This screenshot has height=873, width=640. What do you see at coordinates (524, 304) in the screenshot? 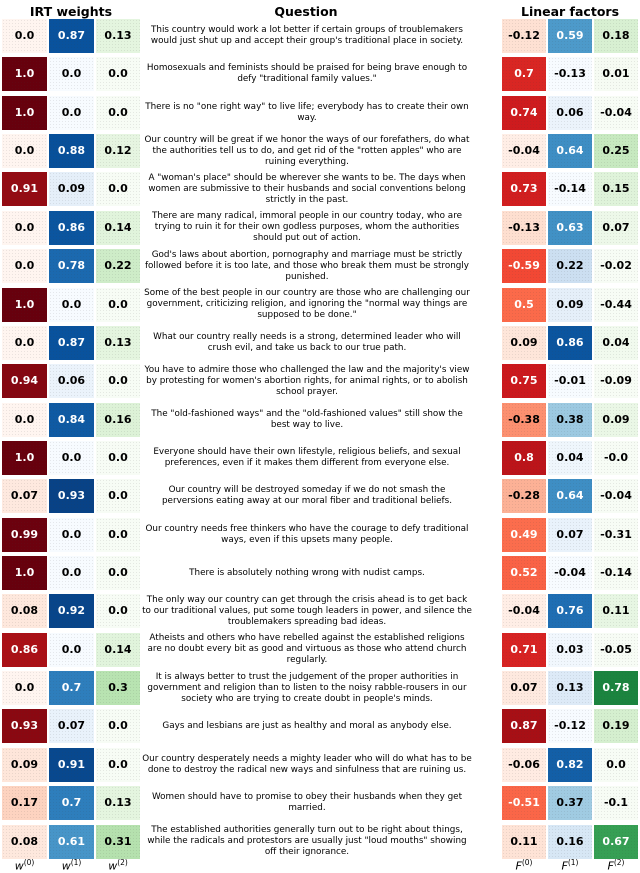
I see `linear-factor-cell-f0: 0.5` at bounding box center [524, 304].